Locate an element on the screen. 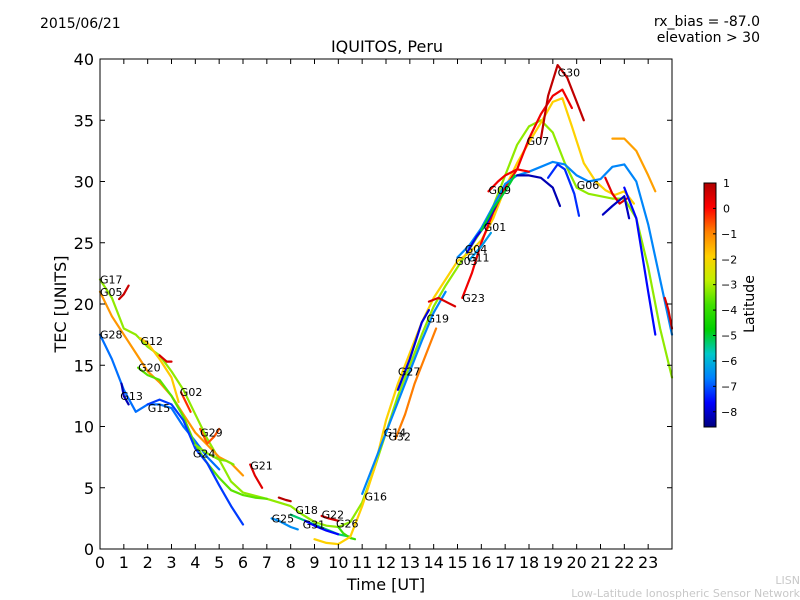 The width and height of the screenshot is (800, 600). series-label-g24: G24 is located at coordinates (204, 453).